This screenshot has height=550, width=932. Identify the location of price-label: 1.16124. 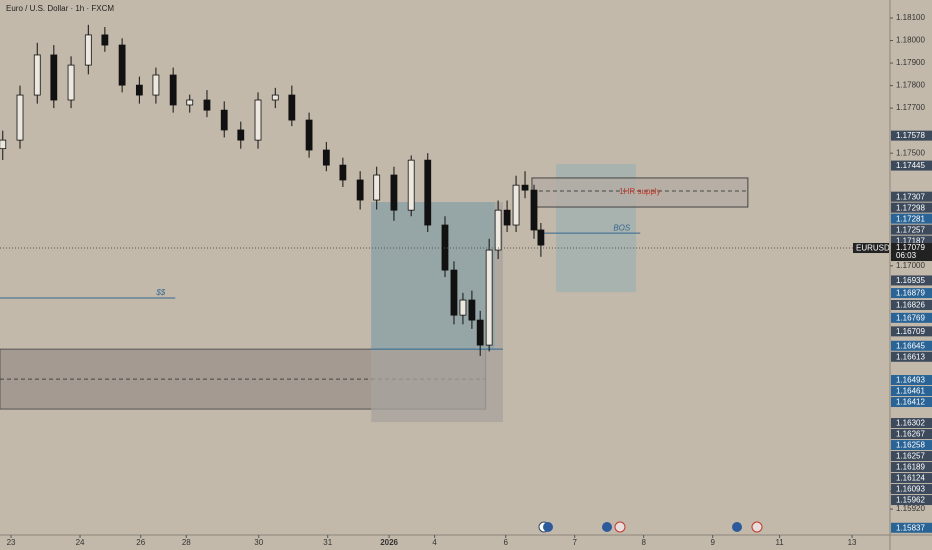
(910, 478).